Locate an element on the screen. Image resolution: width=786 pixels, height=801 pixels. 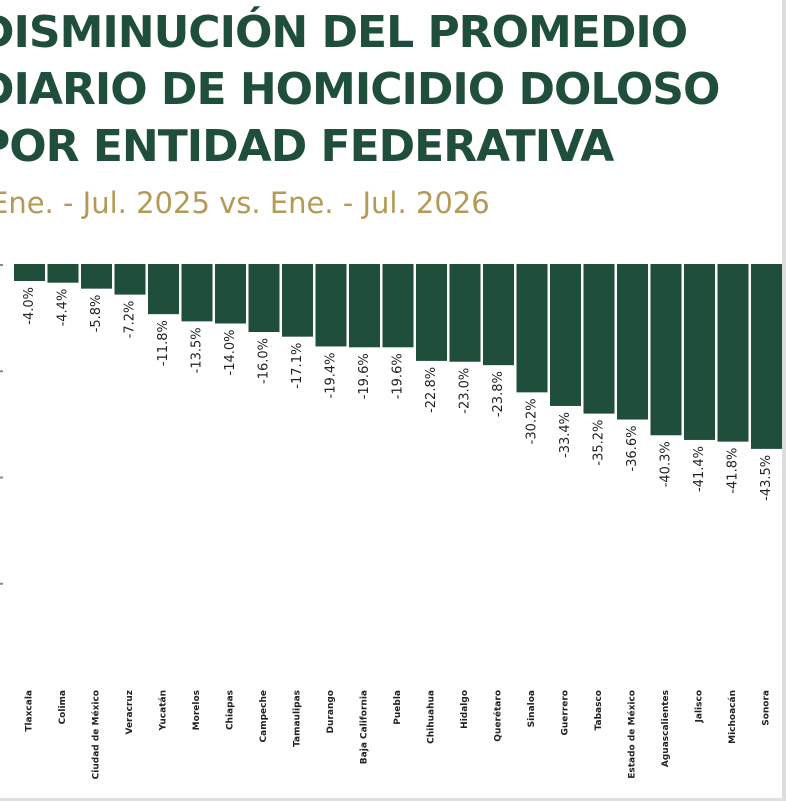
data-label: -23.8% is located at coordinates (498, 394).